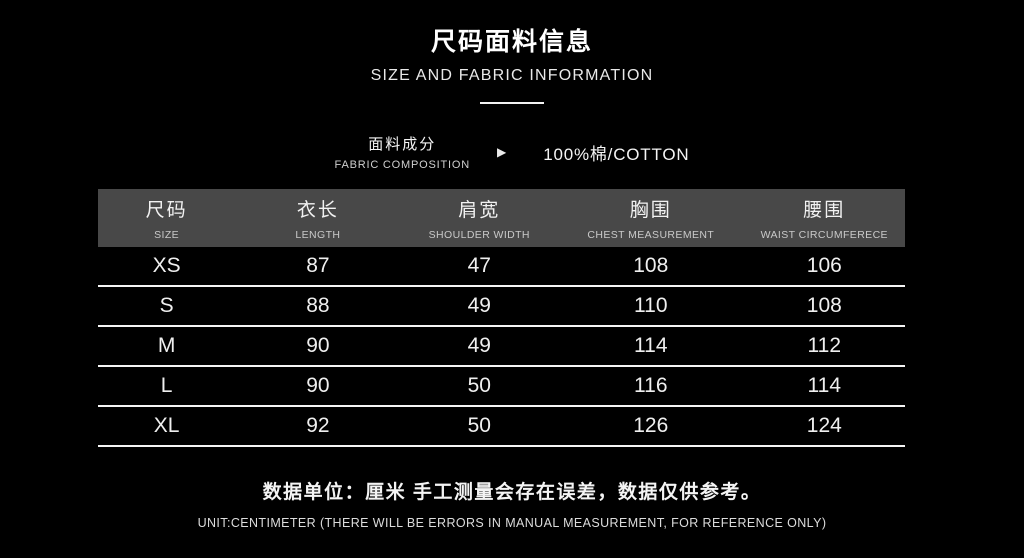 This screenshot has height=558, width=1024. I want to click on measurement-cell: 110, so click(650, 306).